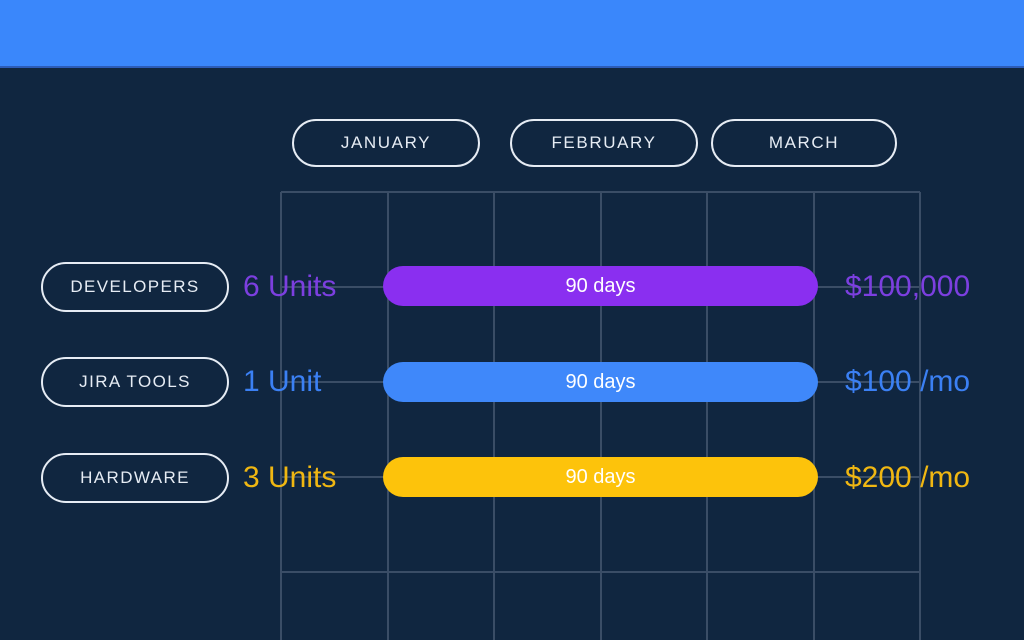  I want to click on units-value-jira-tools: 1 Unit, so click(282, 381).